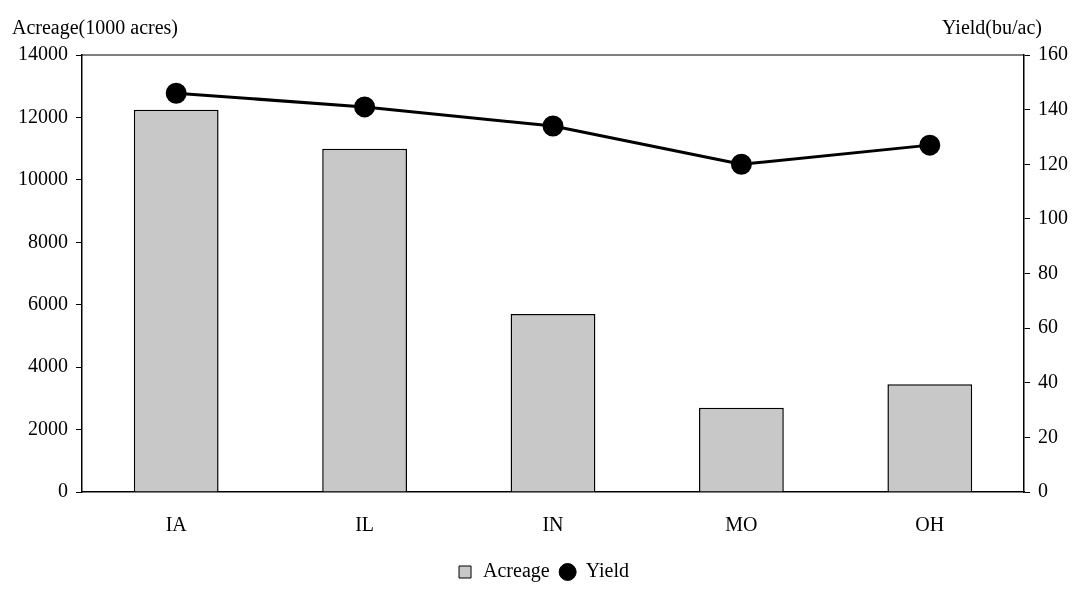 Image resolution: width=1086 pixels, height=612 pixels. I want to click on x-tick-label: MO, so click(741, 524).